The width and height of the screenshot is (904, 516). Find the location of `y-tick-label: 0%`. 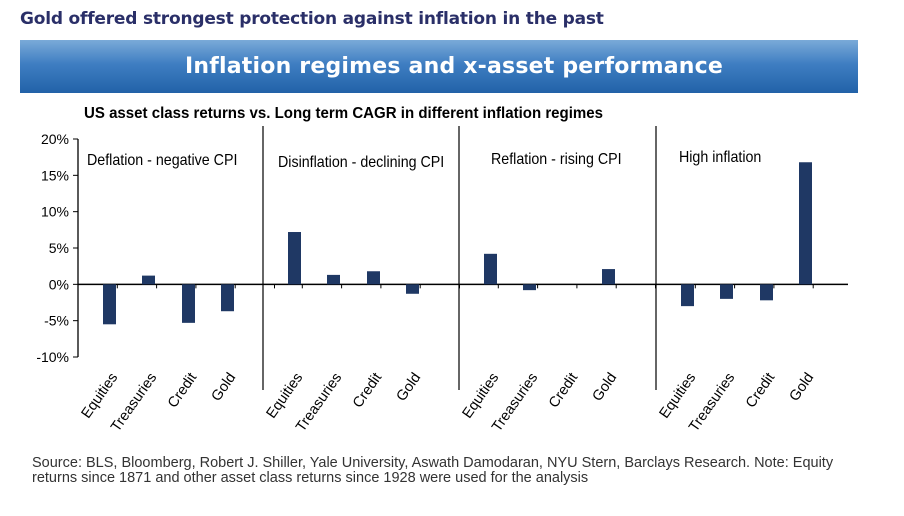

y-tick-label: 0% is located at coordinates (59, 284).